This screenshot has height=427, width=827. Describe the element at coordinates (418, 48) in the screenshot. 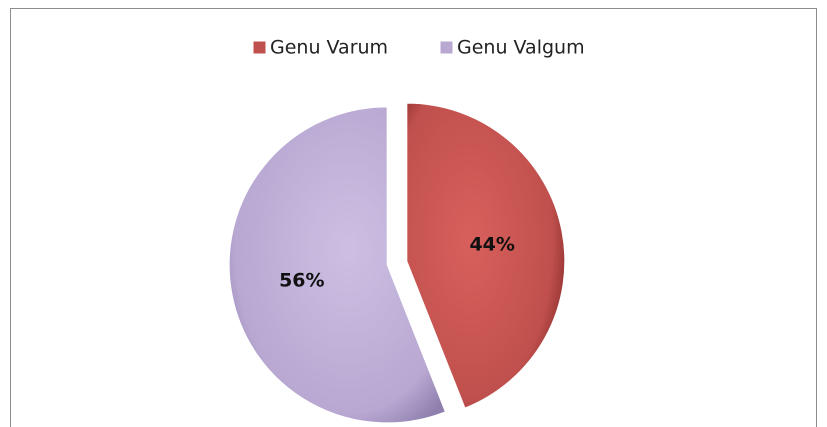

I see `legend: Genu Varum Genu Valgum` at that location.